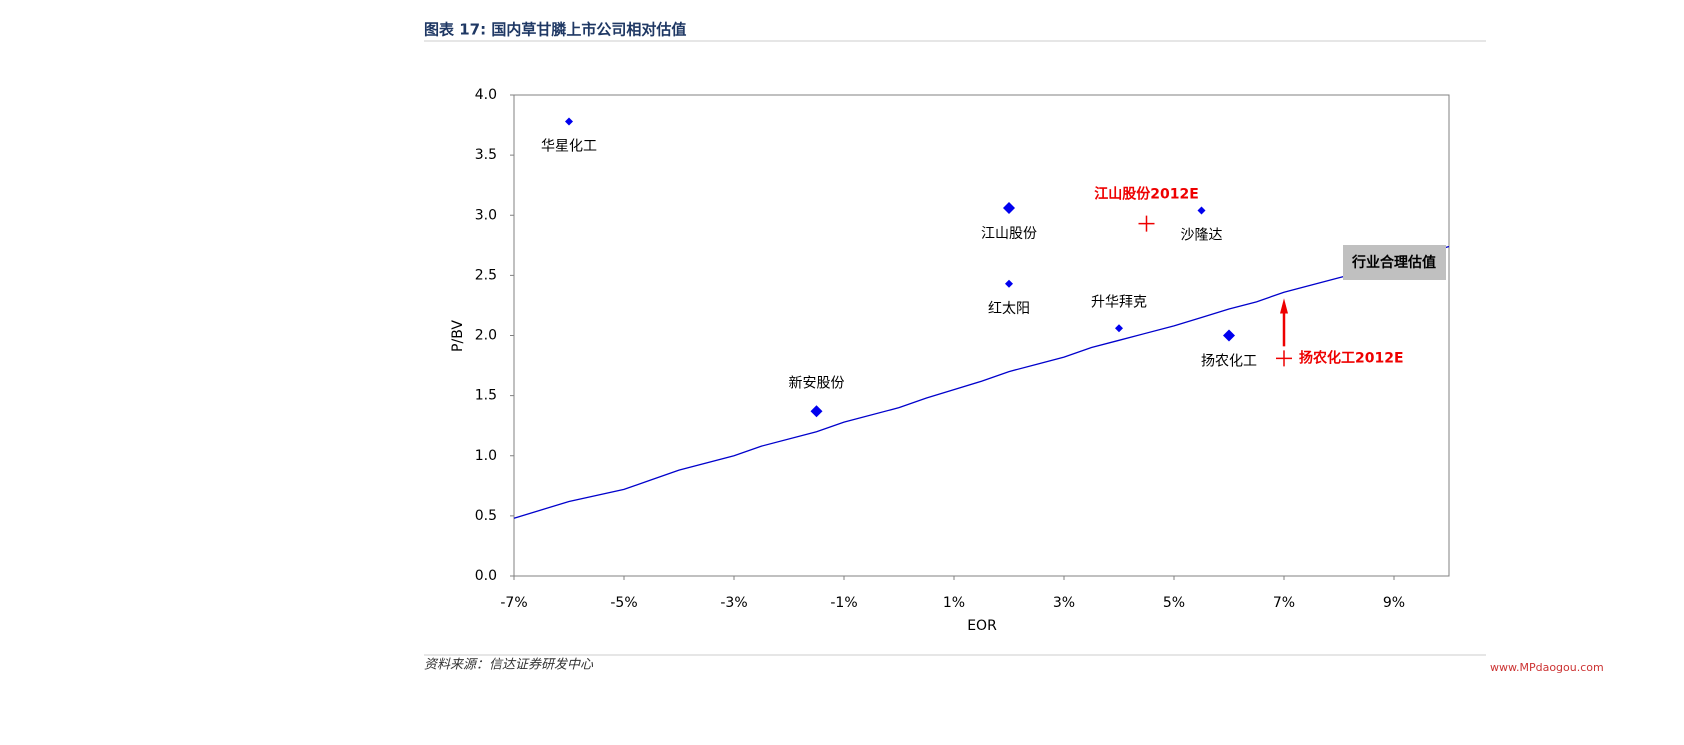  Describe the element at coordinates (486, 336) in the screenshot. I see `y-tick-label: 2.0` at that location.